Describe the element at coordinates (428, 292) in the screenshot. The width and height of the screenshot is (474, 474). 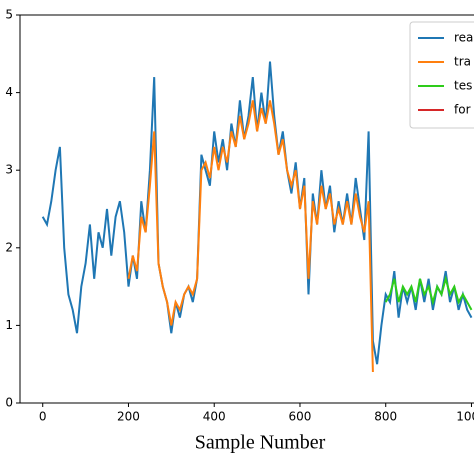
I see `series-line` at that location.